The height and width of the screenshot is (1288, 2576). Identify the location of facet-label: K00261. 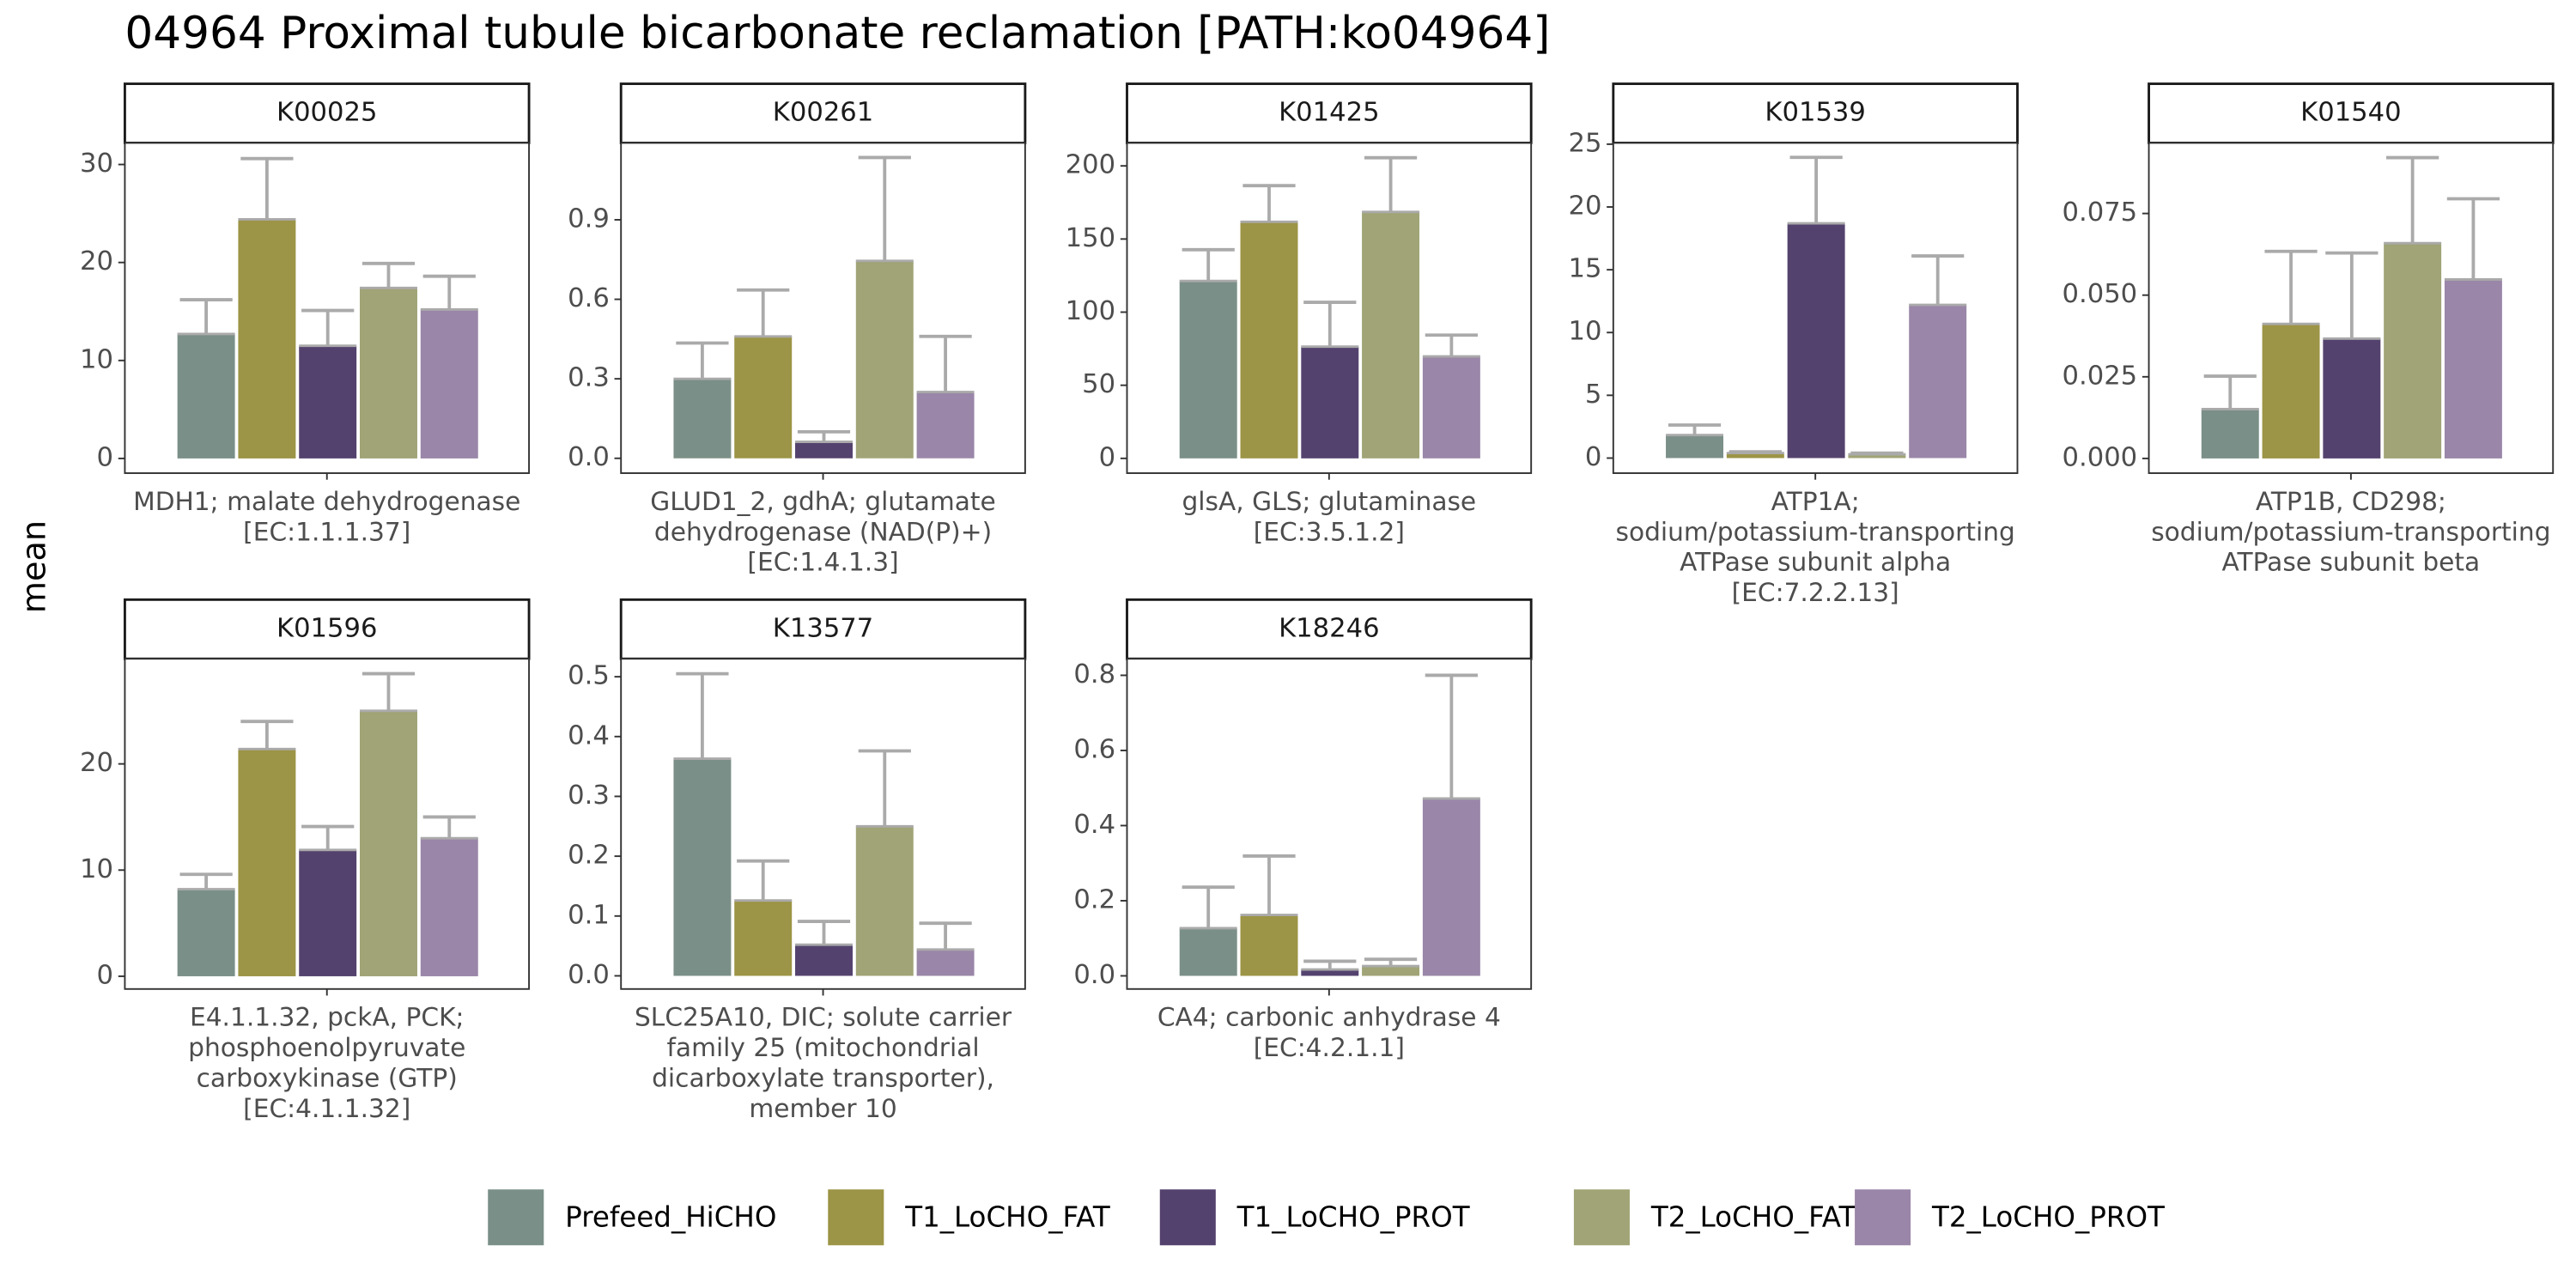
(823, 113).